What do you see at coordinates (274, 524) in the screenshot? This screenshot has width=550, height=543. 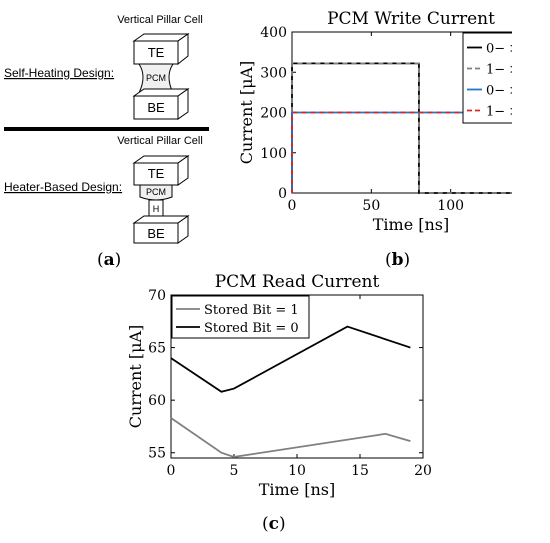 I see `panel-c-label: (c)` at bounding box center [274, 524].